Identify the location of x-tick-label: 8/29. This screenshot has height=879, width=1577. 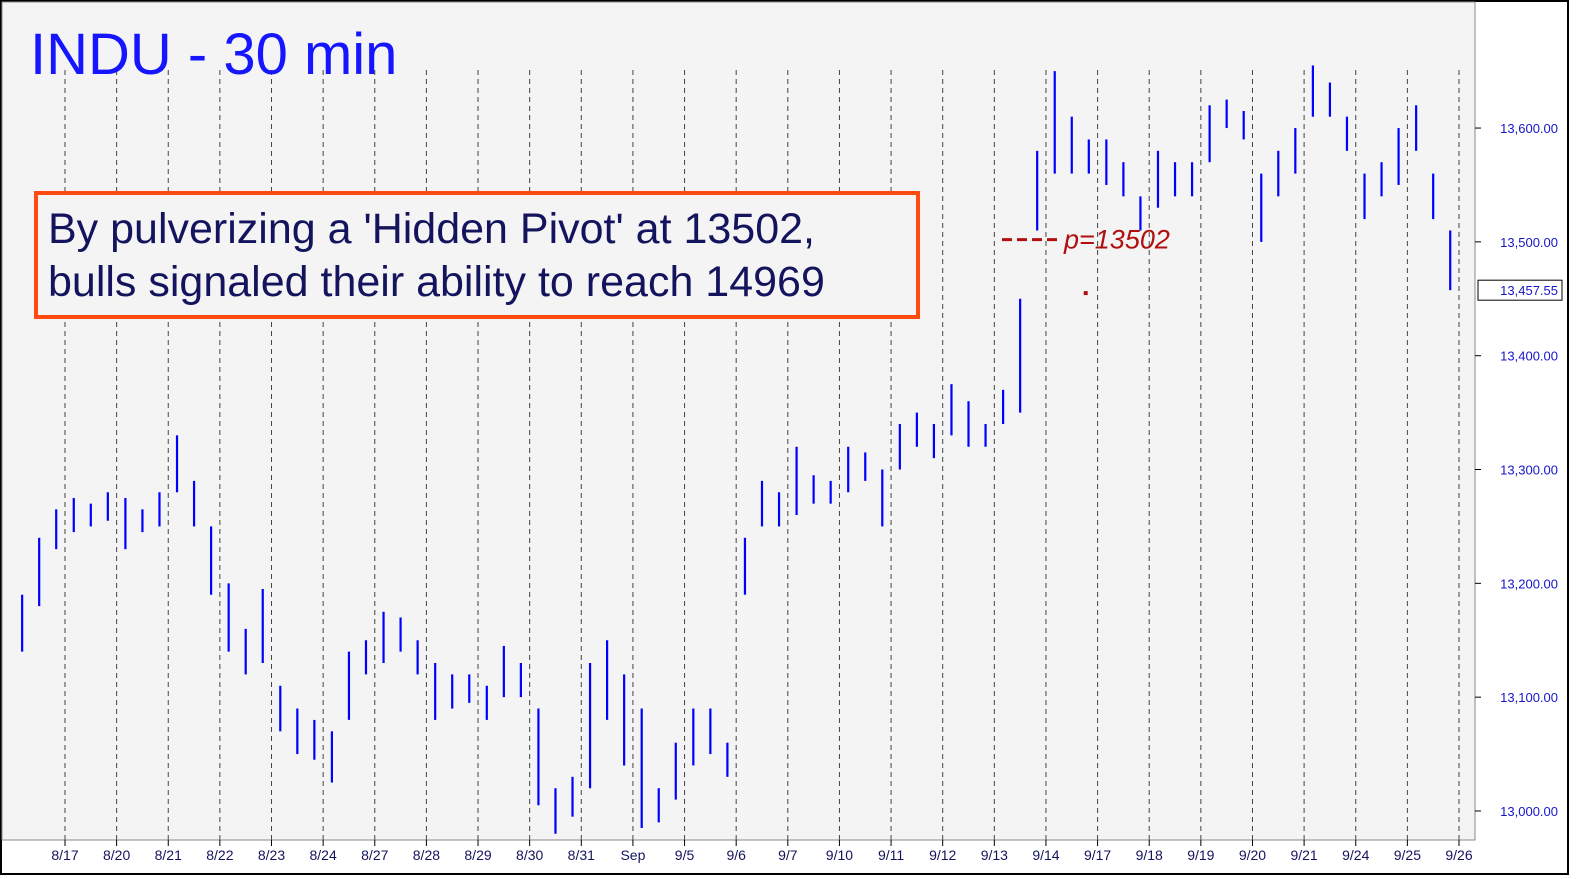
(477, 855).